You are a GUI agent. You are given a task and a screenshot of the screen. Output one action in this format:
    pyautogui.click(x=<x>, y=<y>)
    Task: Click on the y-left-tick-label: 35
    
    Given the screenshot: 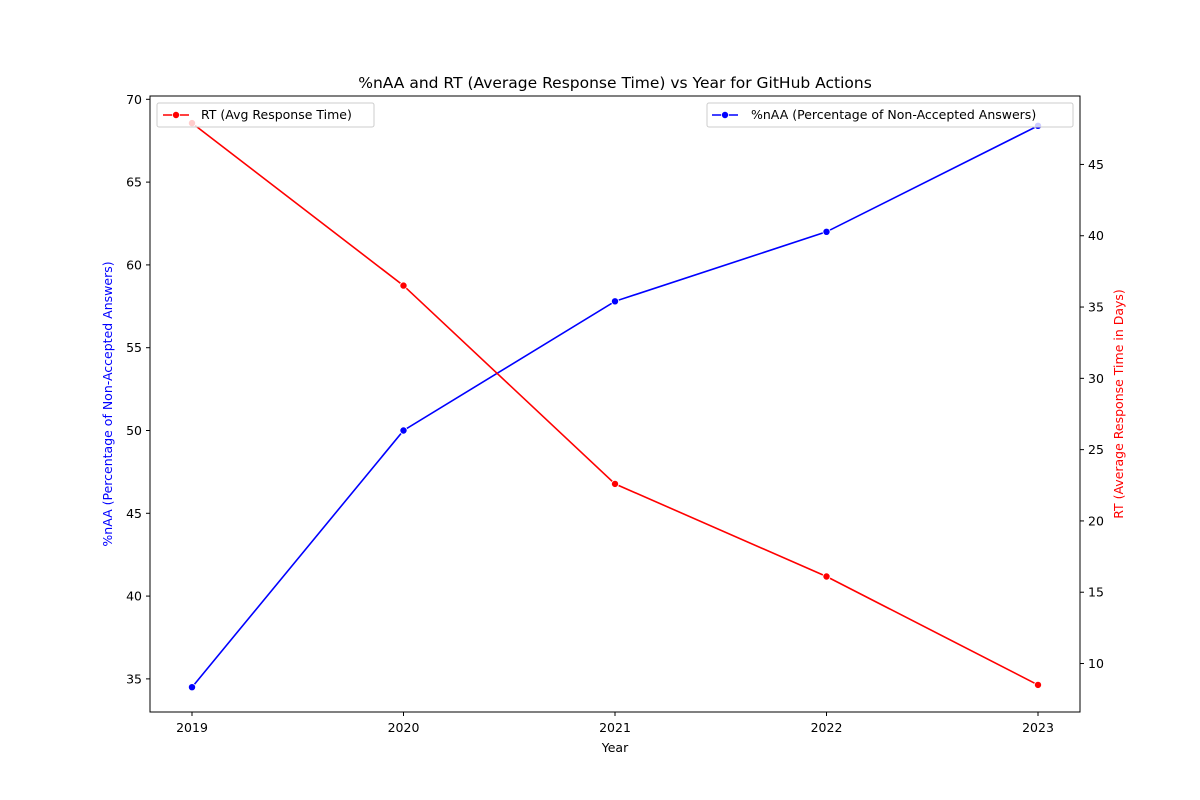 What is the action you would take?
    pyautogui.click(x=134, y=678)
    